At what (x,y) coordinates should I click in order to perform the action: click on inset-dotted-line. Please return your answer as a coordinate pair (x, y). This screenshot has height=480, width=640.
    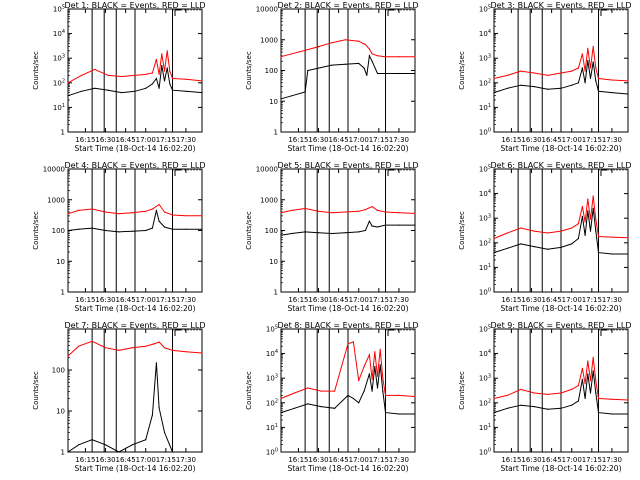
    Looking at the image, I should click on (613, 230).